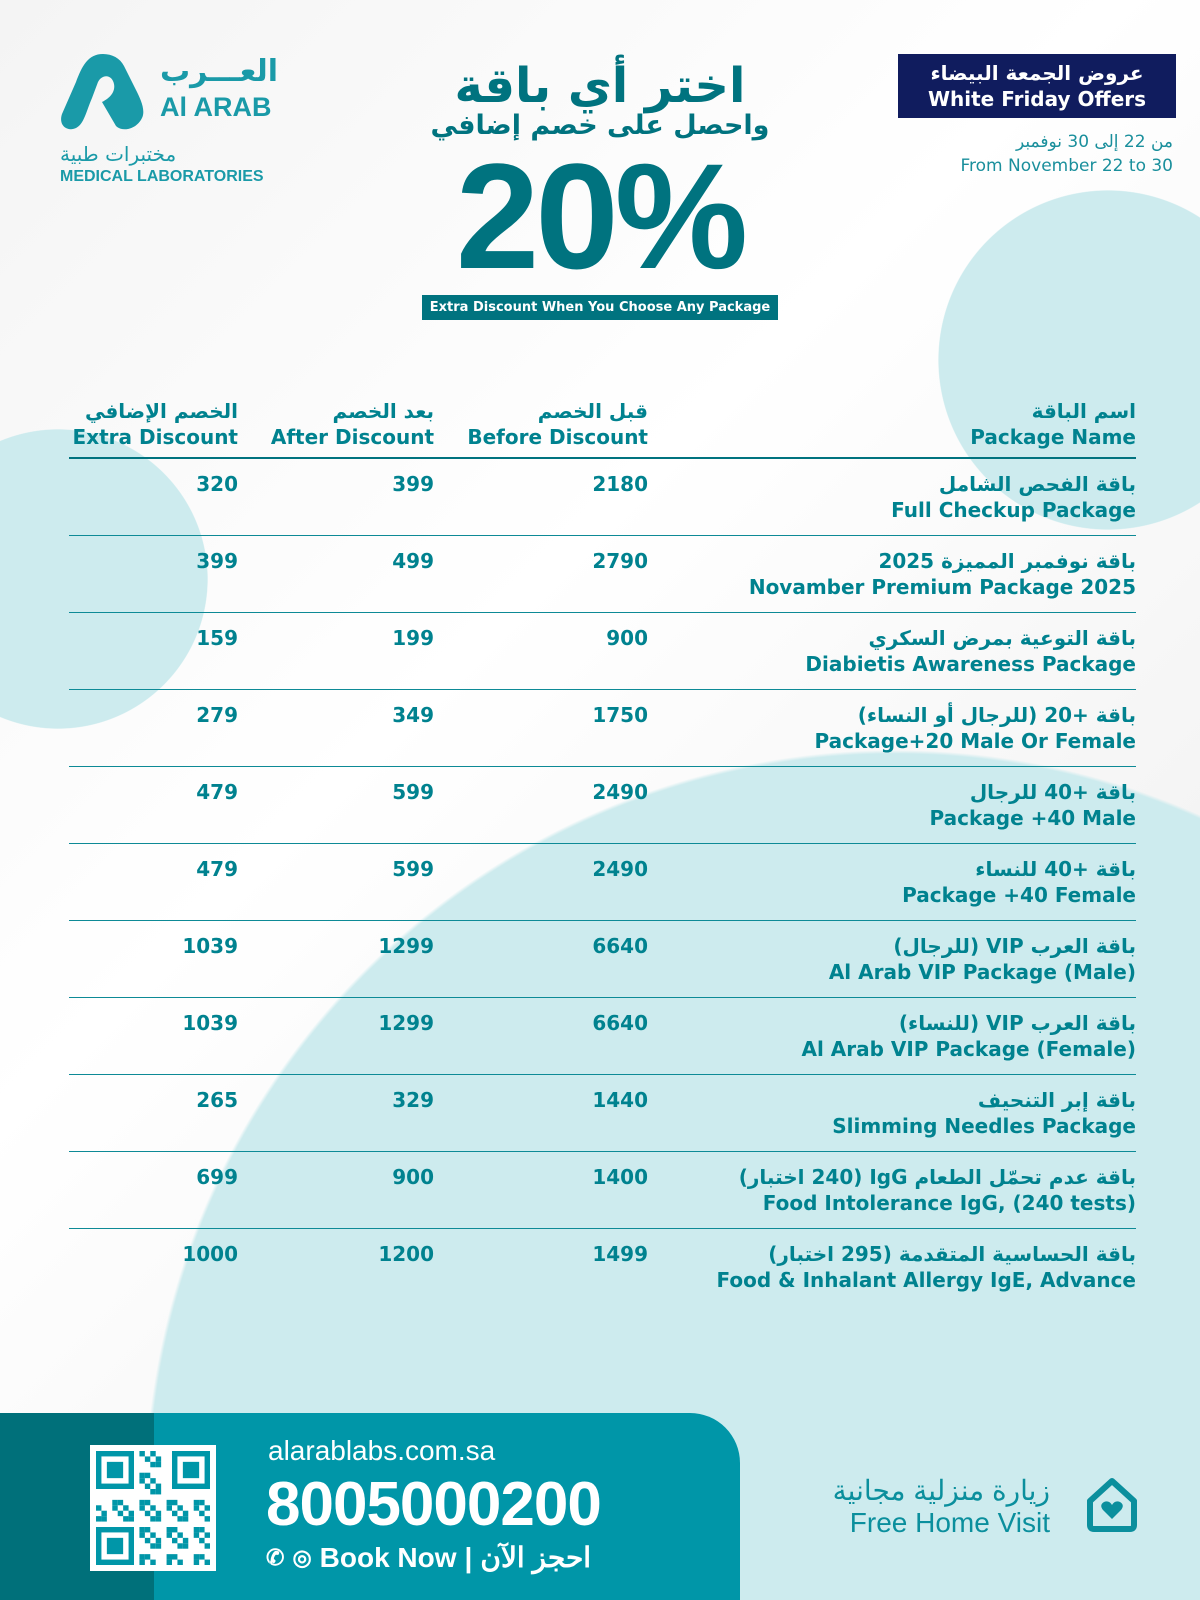  I want to click on offer-title-ar: عروض الجمعة البيضاء, so click(1037, 73).